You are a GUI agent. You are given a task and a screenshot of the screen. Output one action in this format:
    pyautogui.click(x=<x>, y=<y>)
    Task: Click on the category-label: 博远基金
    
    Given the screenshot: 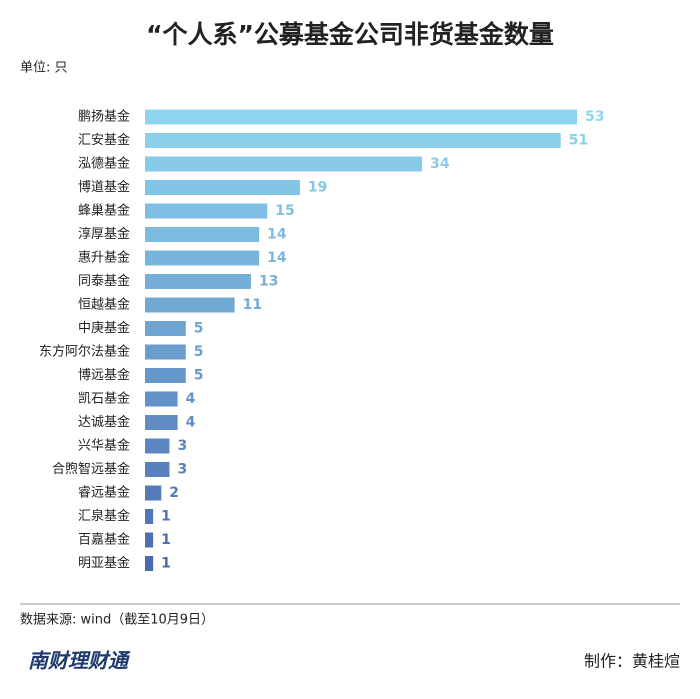 What is the action you would take?
    pyautogui.click(x=104, y=375)
    